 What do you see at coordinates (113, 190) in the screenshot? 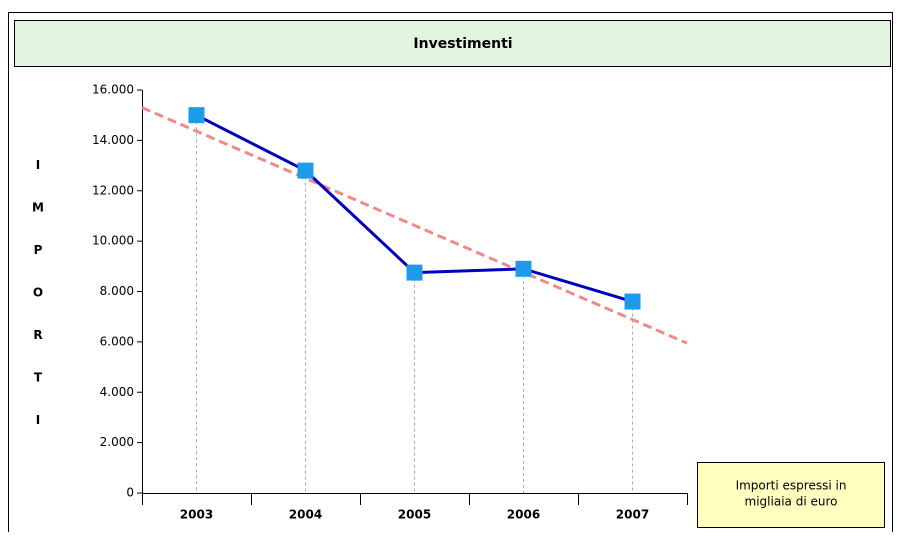
I see `y-tick-label: 12.000` at bounding box center [113, 190].